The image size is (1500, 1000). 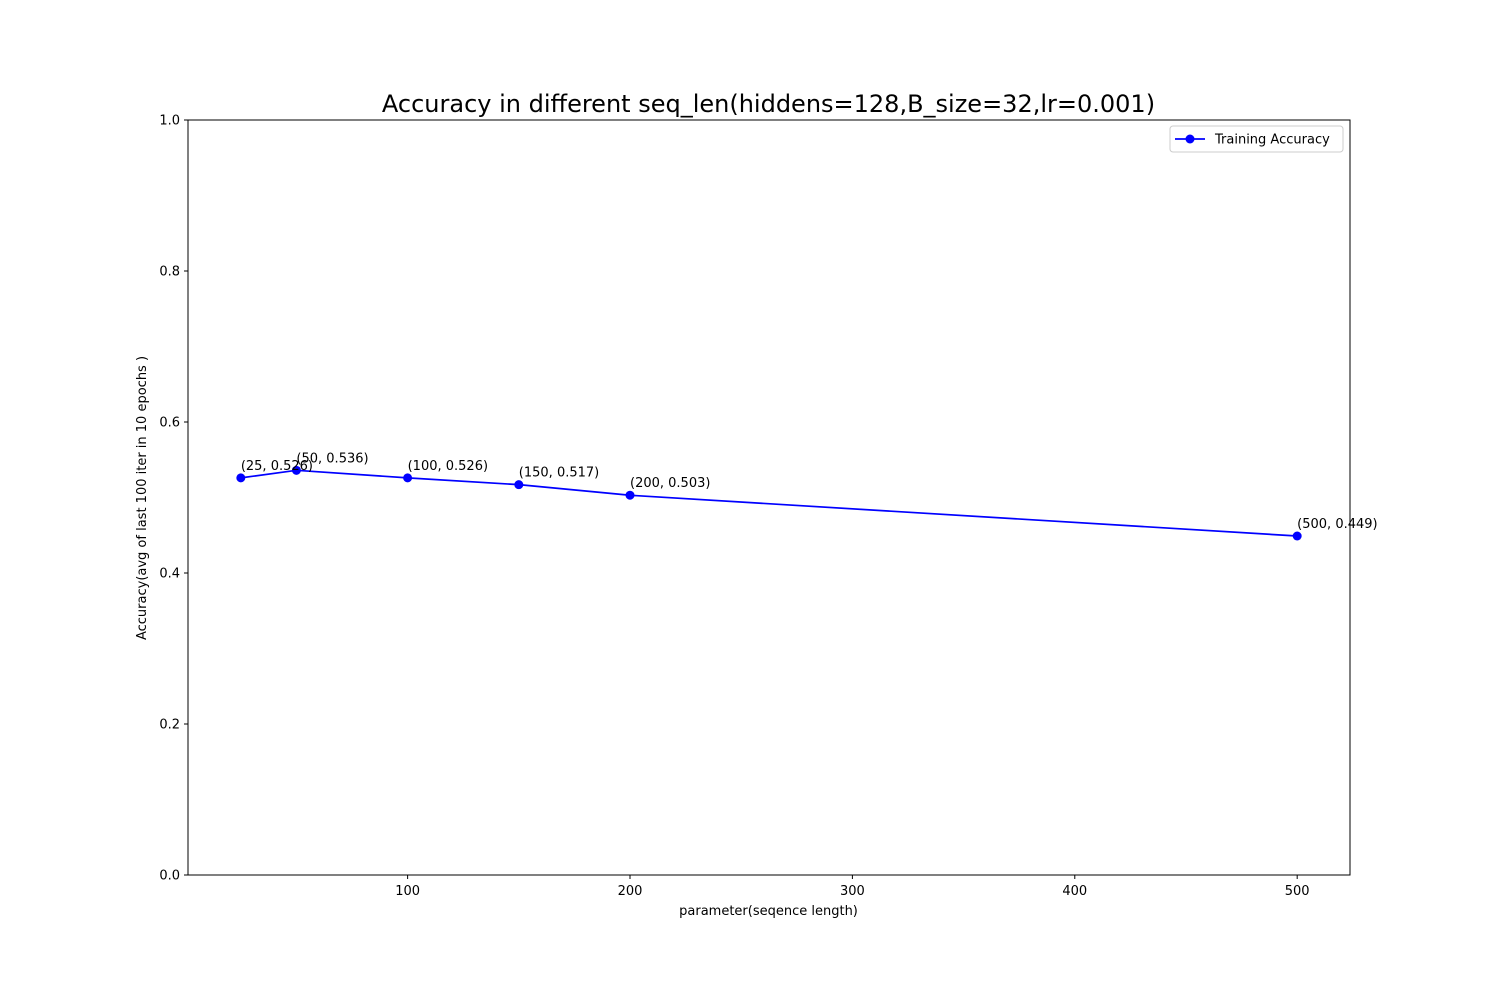 What do you see at coordinates (169, 121) in the screenshot?
I see `y-tick-label: 1.0` at bounding box center [169, 121].